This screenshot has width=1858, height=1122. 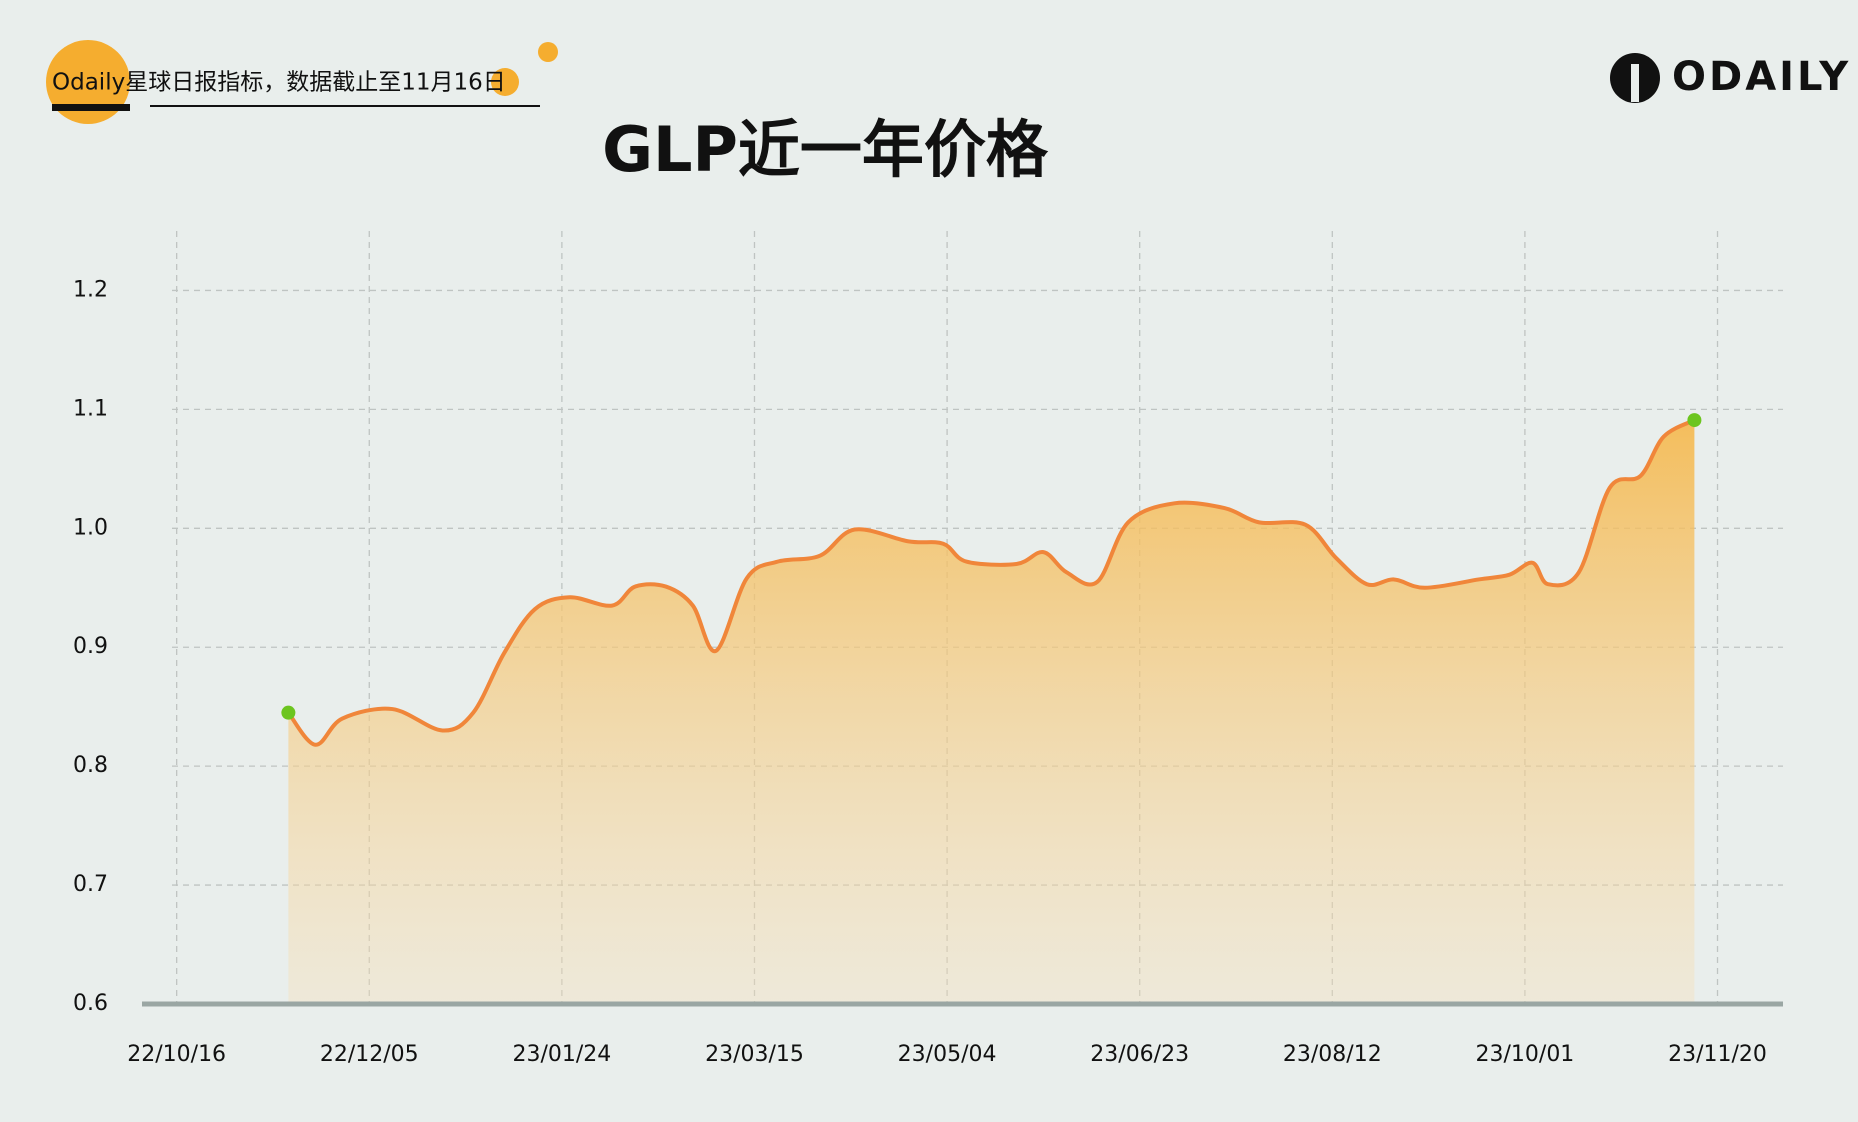 I want to click on y-tick-label: 0.8, so click(x=90, y=765).